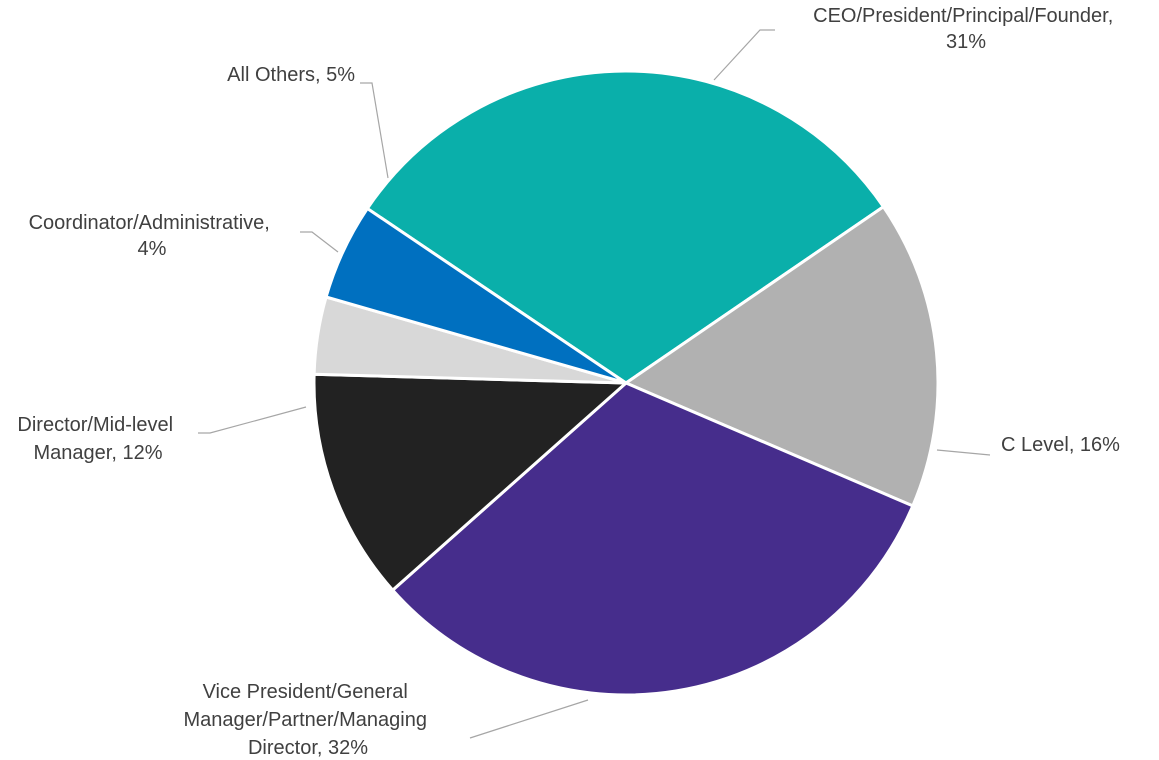 The width and height of the screenshot is (1159, 760). Describe the element at coordinates (781, 356) in the screenshot. I see `slice-c-level` at that location.